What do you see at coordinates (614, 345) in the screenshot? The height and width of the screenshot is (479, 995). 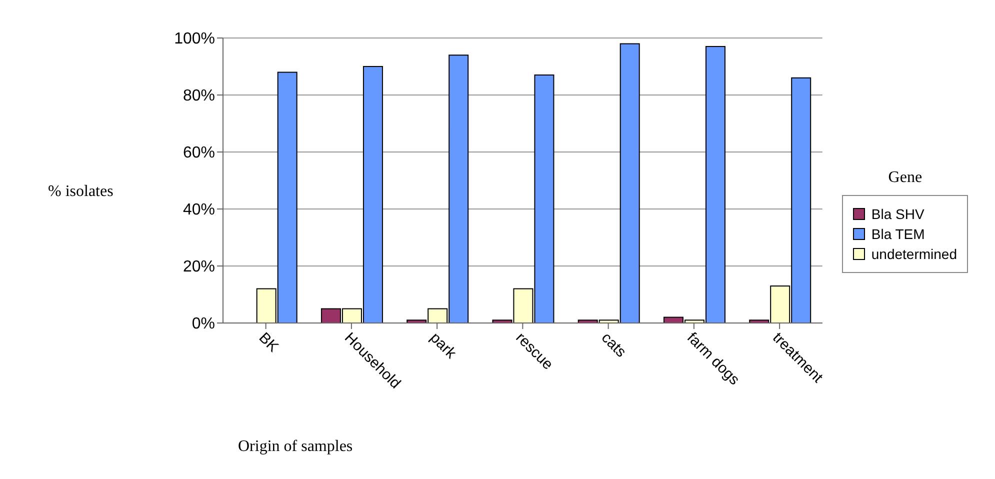 I see `x-tick-label: cats` at bounding box center [614, 345].